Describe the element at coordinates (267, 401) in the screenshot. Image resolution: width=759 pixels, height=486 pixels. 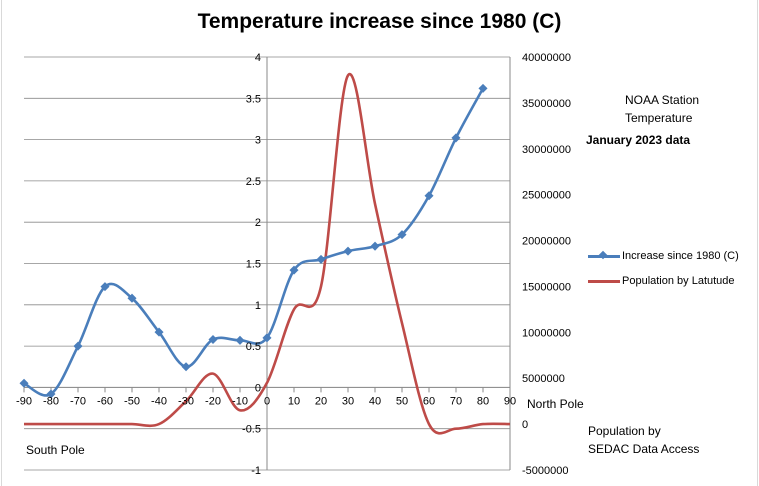
I see `x-tick-label: 0` at that location.